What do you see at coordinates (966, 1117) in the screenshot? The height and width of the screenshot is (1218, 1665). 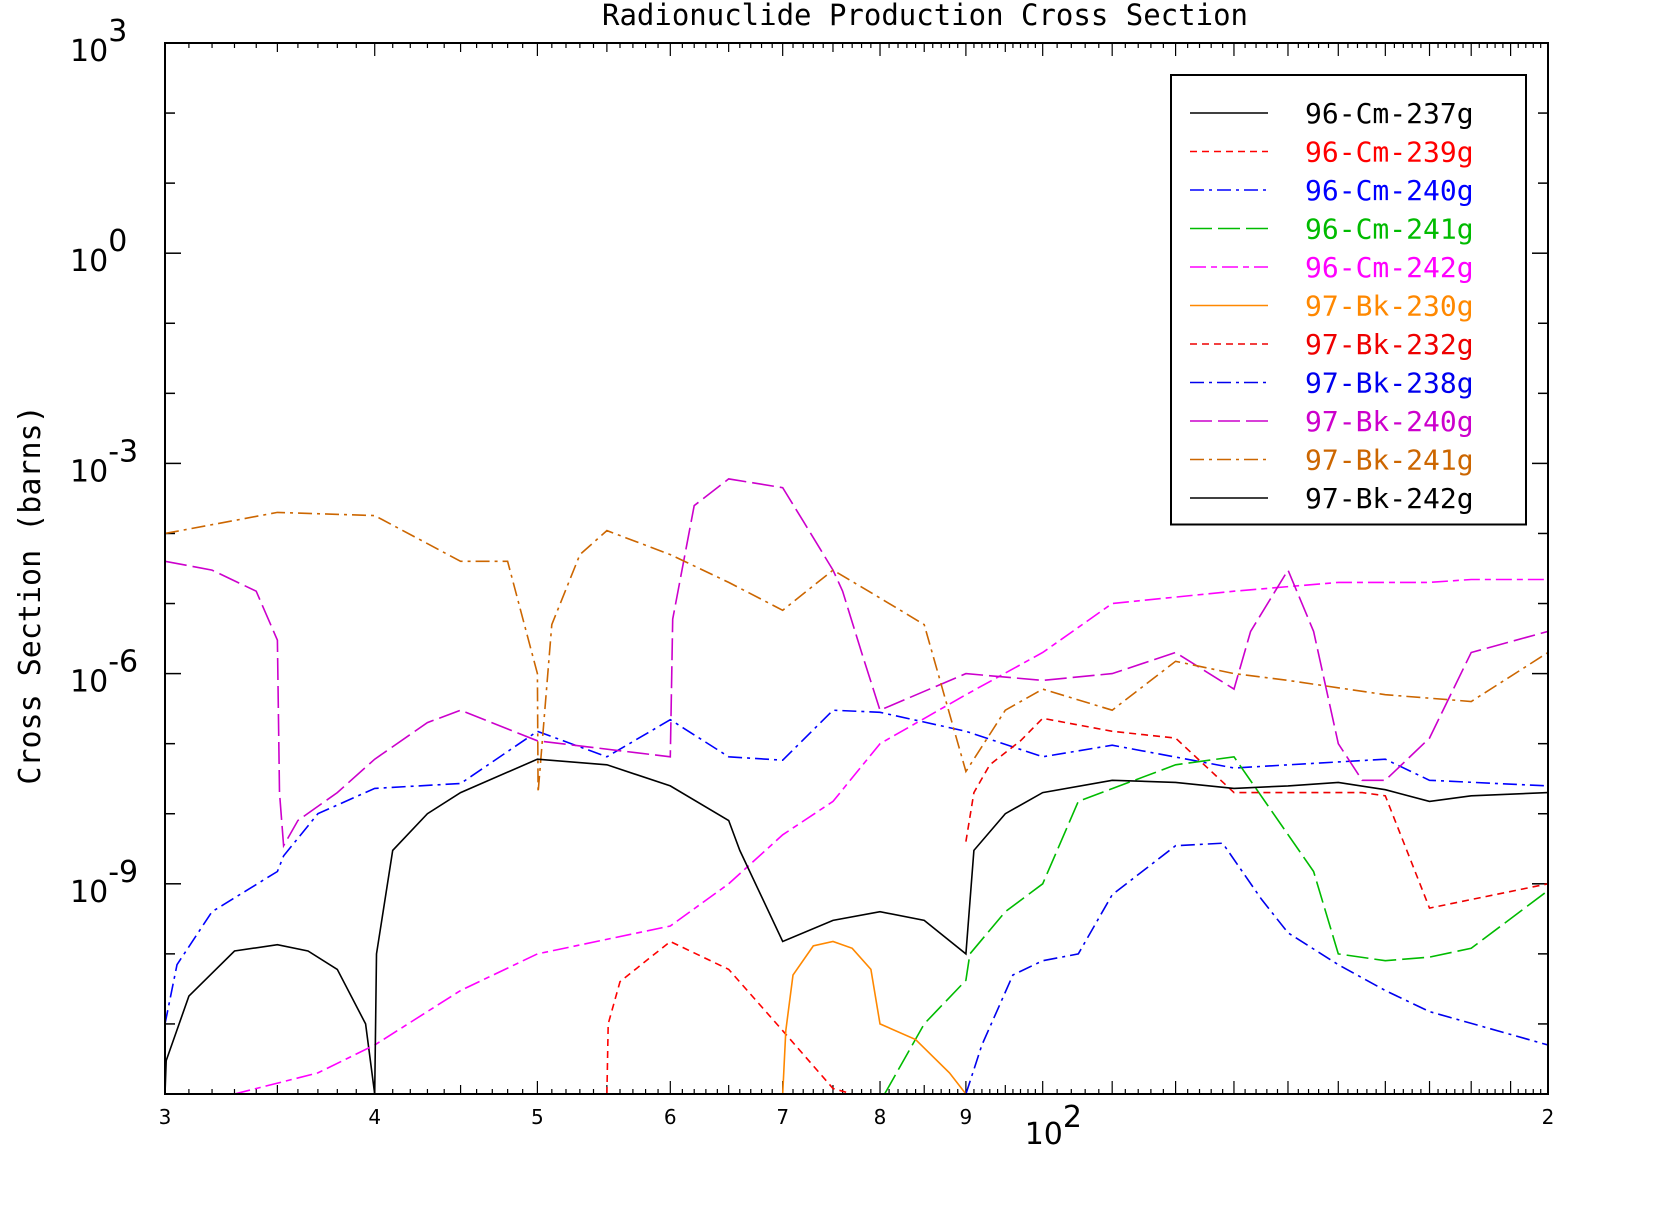 I see `x-tick-label: 9` at bounding box center [966, 1117].